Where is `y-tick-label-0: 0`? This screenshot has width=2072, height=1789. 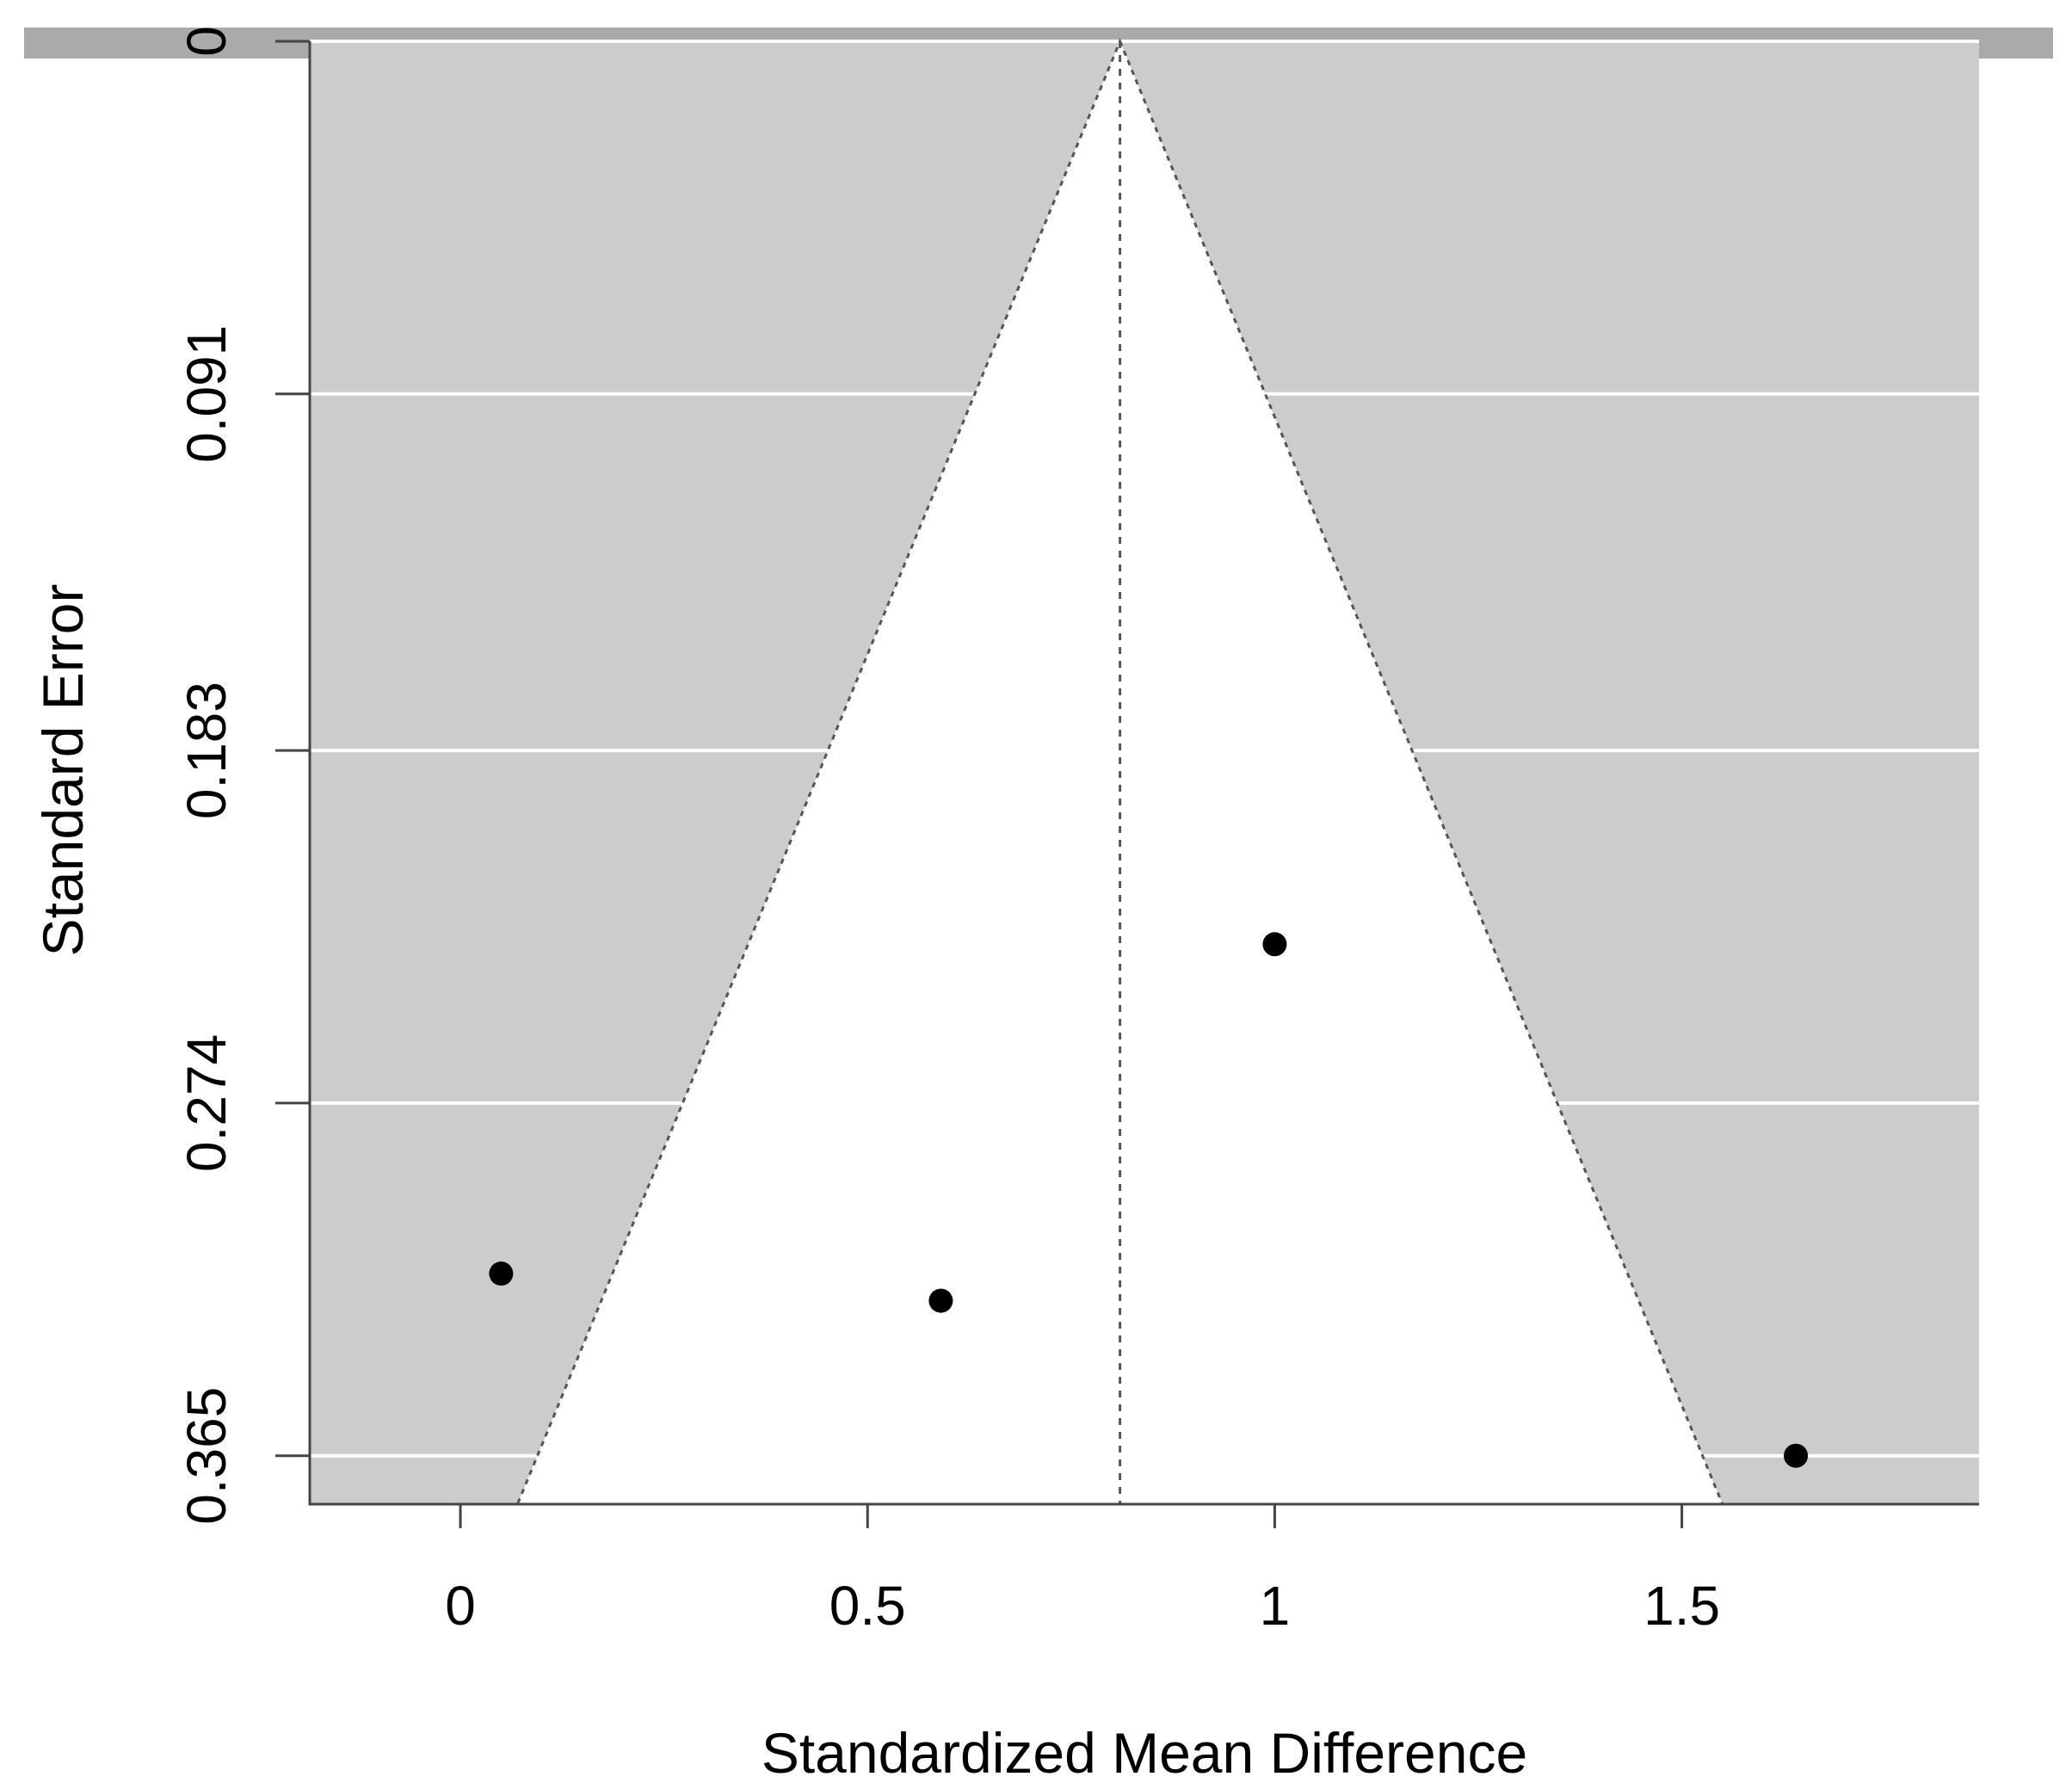 y-tick-label-0: 0 is located at coordinates (206, 41).